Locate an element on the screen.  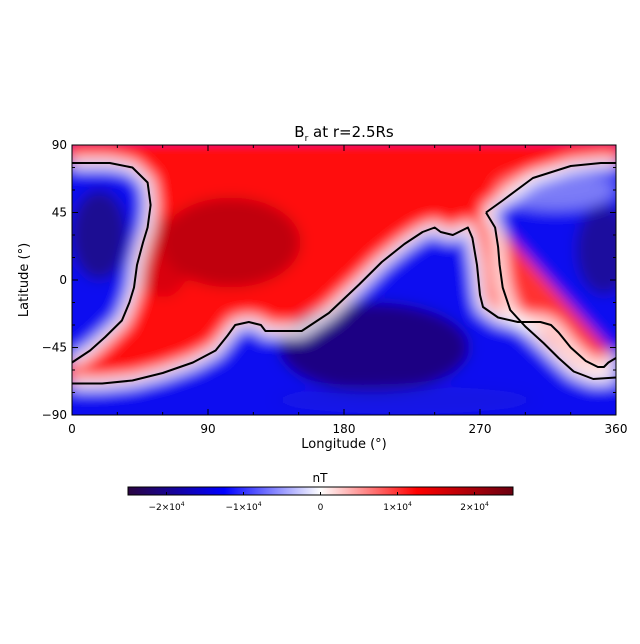
x-tick-label: 360 is located at coordinates (616, 429).